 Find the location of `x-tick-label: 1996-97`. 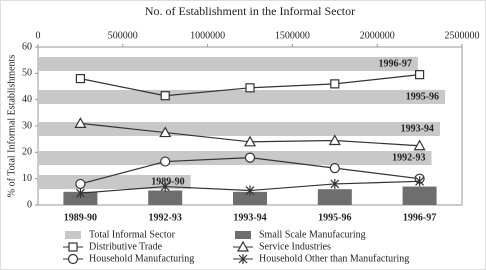

x-tick-label: 1996-97 is located at coordinates (419, 217).